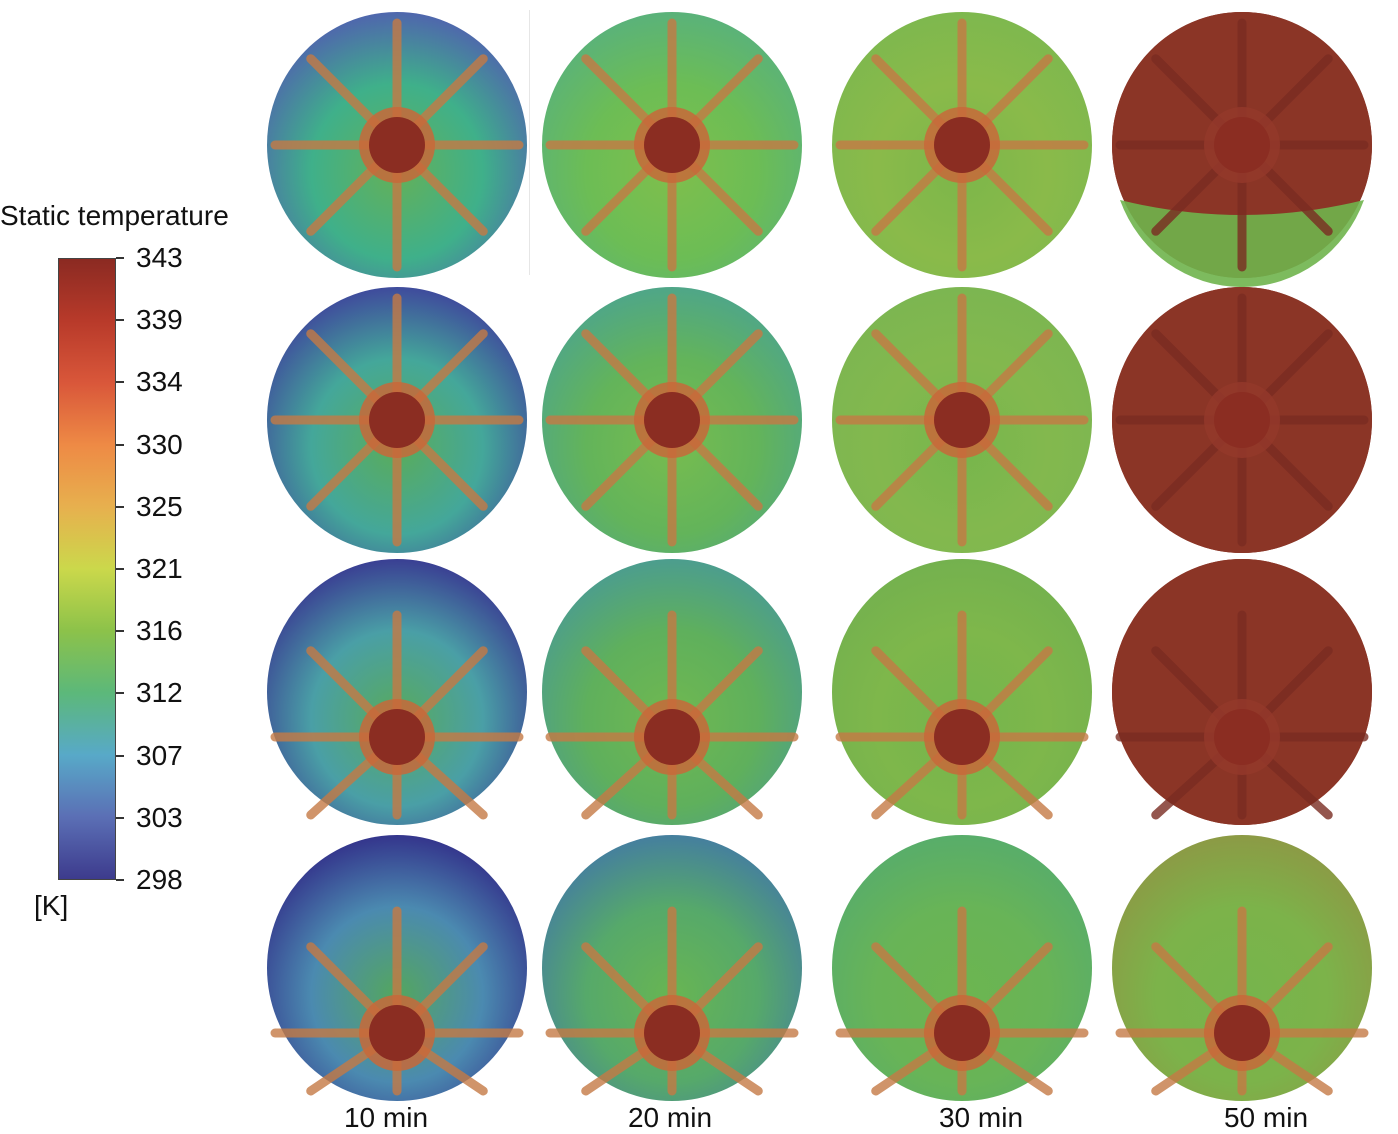  Describe the element at coordinates (159, 382) in the screenshot. I see `colorbar-tick-label: 334` at that location.